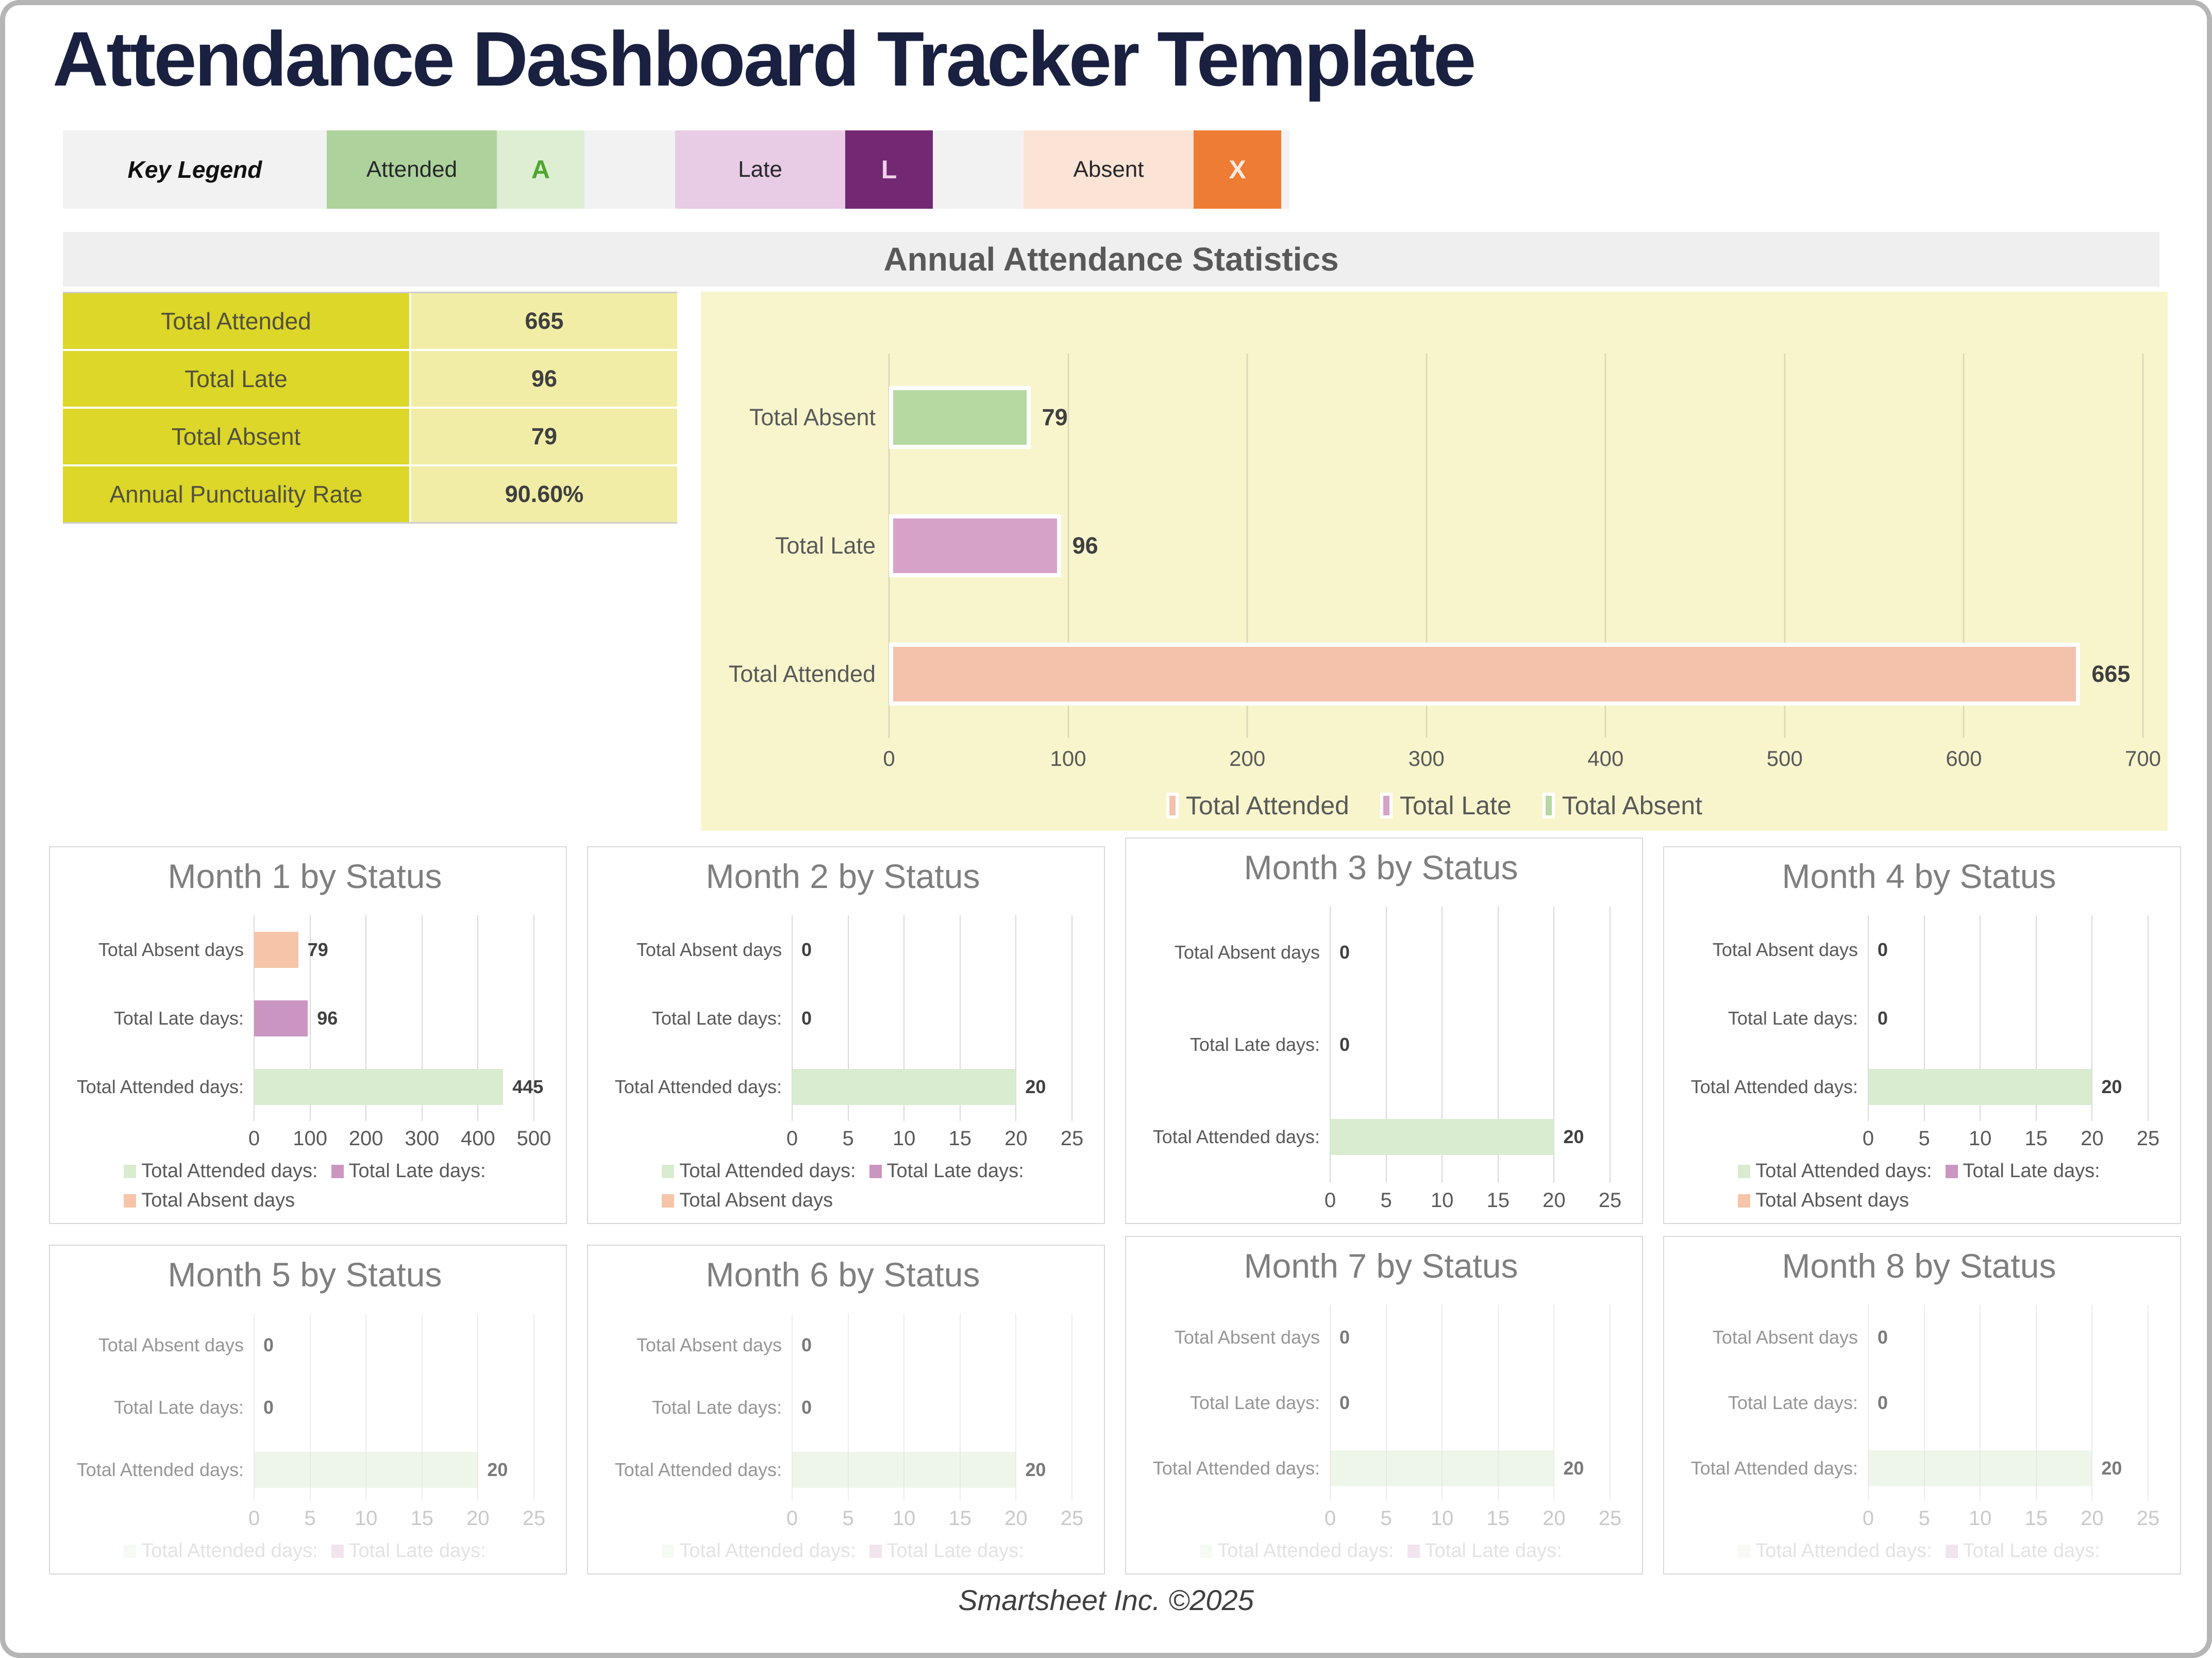 The width and height of the screenshot is (2212, 1658). What do you see at coordinates (1470, 953) in the screenshot?
I see `month-3-bar-row: 0` at bounding box center [1470, 953].